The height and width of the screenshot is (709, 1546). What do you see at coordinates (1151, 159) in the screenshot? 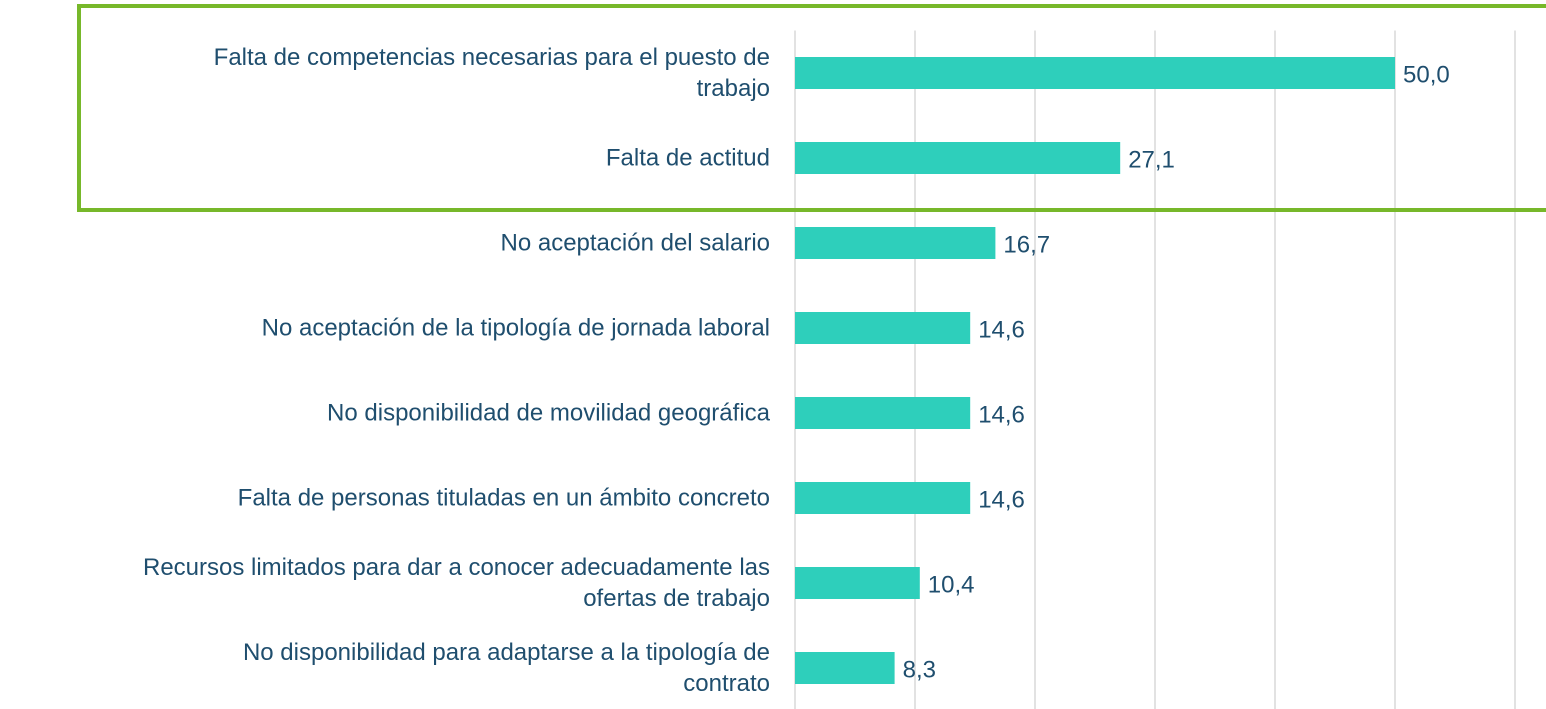
I see `value-label: 27,1` at bounding box center [1151, 159].